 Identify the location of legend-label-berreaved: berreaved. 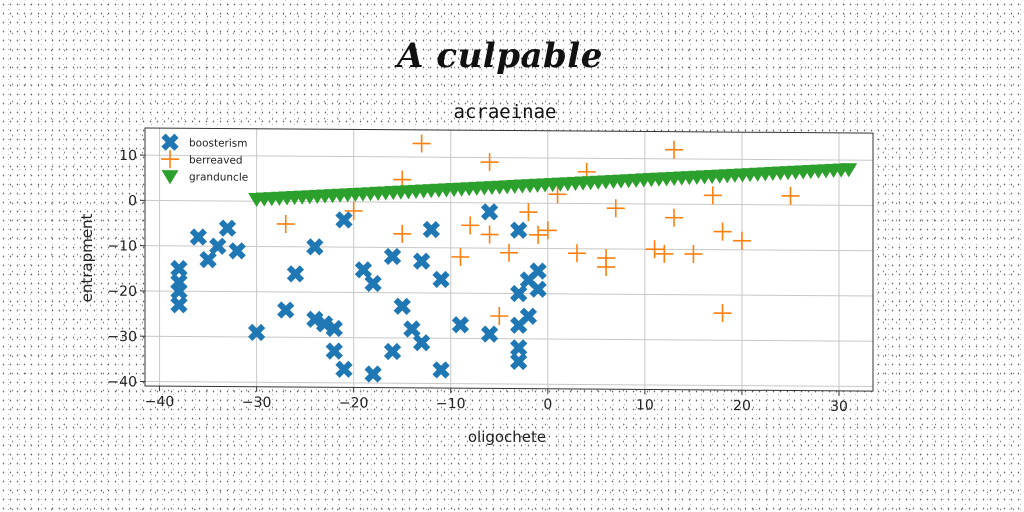
(216, 160).